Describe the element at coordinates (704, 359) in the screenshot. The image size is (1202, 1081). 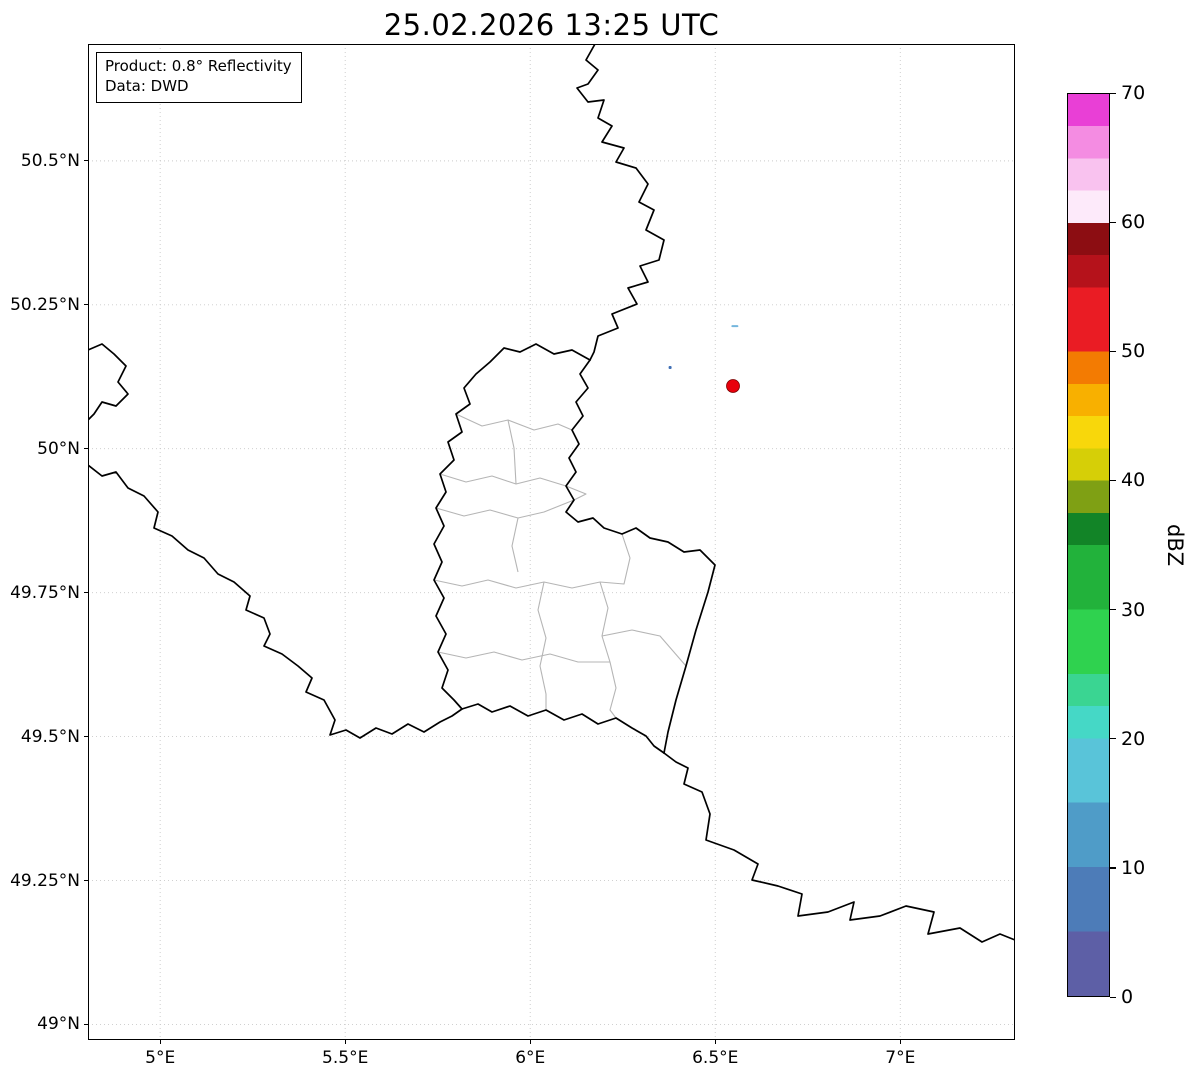
I see `radar-markers` at that location.